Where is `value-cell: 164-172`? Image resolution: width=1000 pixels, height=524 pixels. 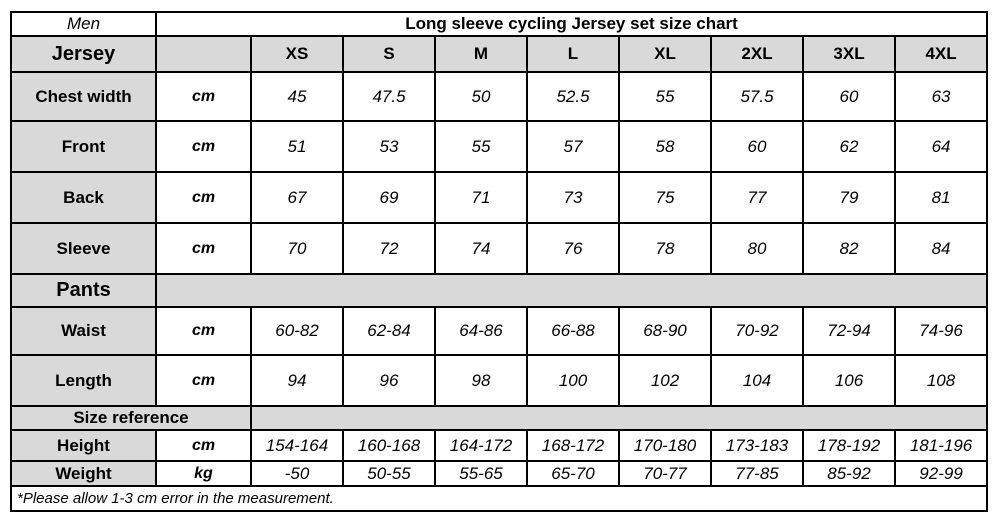 value-cell: 164-172 is located at coordinates (481, 445).